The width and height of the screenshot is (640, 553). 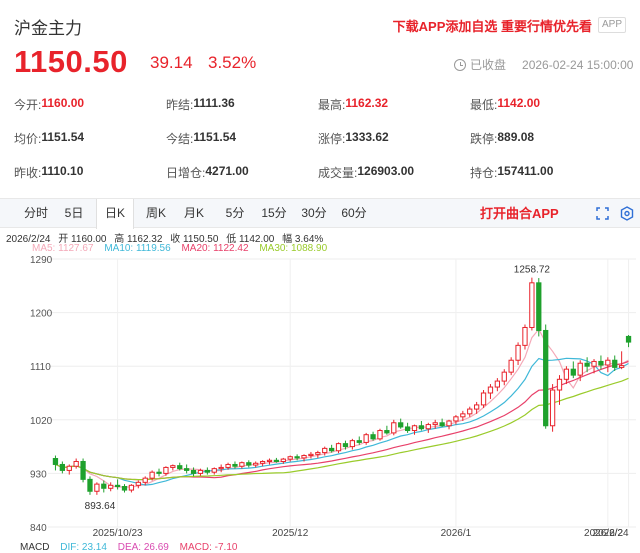 I want to click on period-tabbar: 分时 5日 日K 周K 月K 5分 15分 30分 60分 打开曲合APP, so click(x=320, y=213).